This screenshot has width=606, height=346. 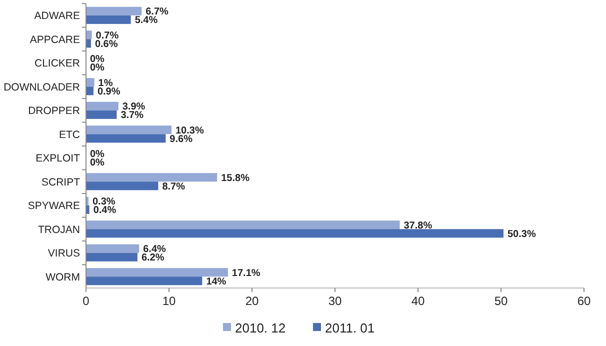 I want to click on y-tick-label: DROPPER, so click(x=54, y=111).